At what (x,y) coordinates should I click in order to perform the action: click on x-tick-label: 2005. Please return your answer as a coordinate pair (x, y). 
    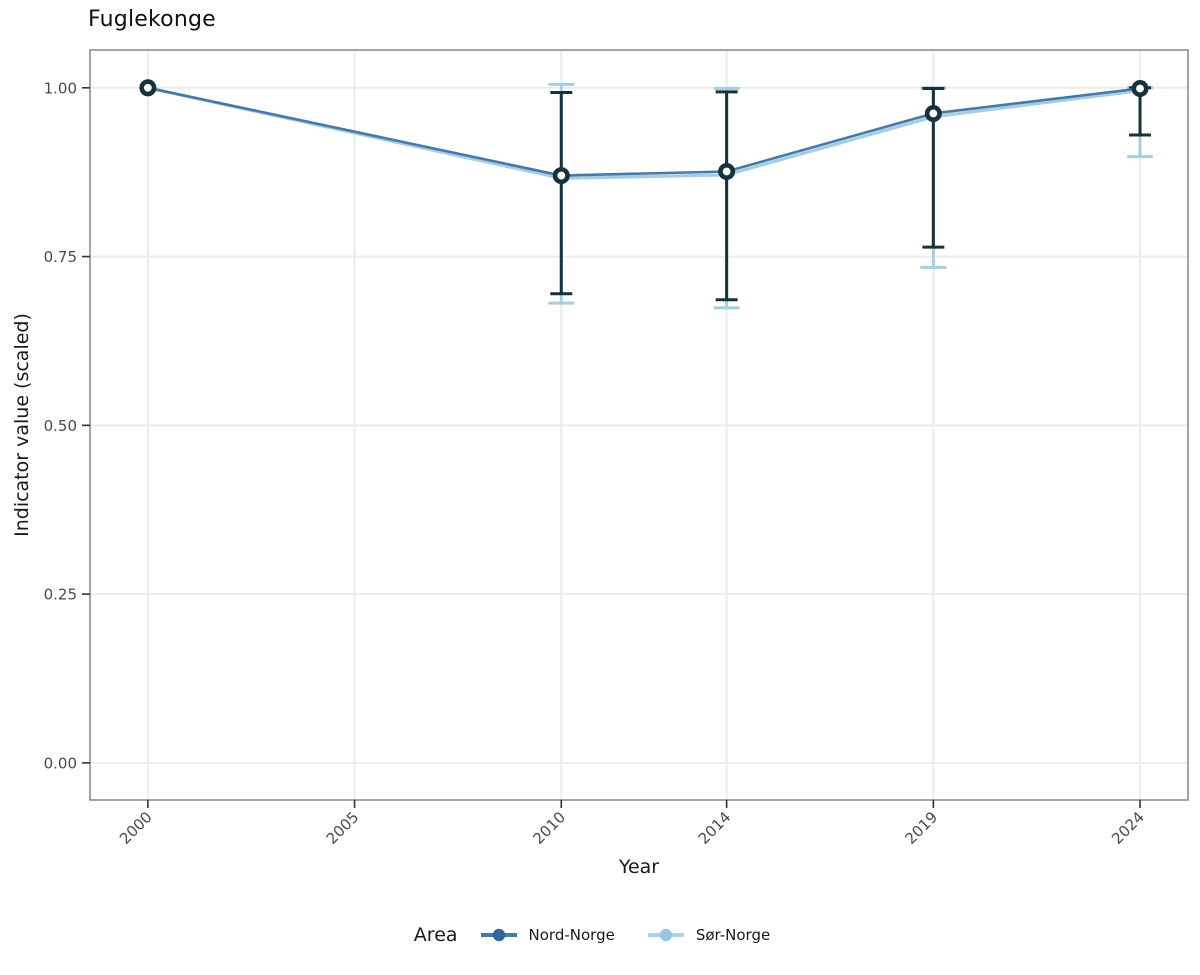
    Looking at the image, I should click on (343, 828).